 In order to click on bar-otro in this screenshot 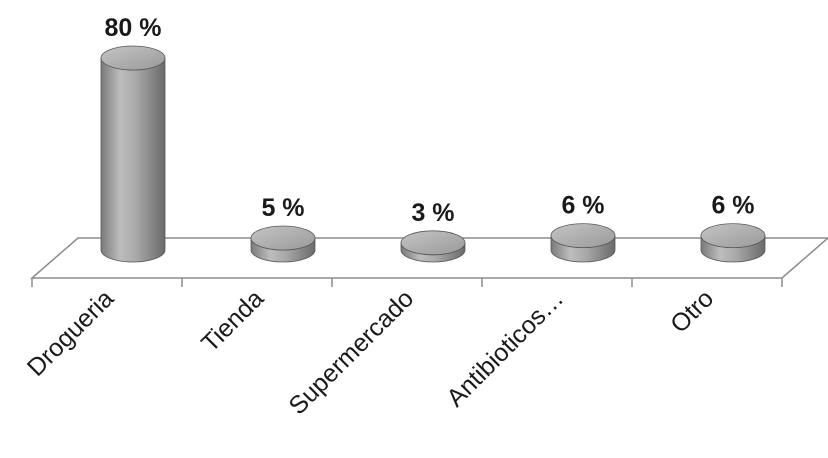, I will do `click(733, 243)`.